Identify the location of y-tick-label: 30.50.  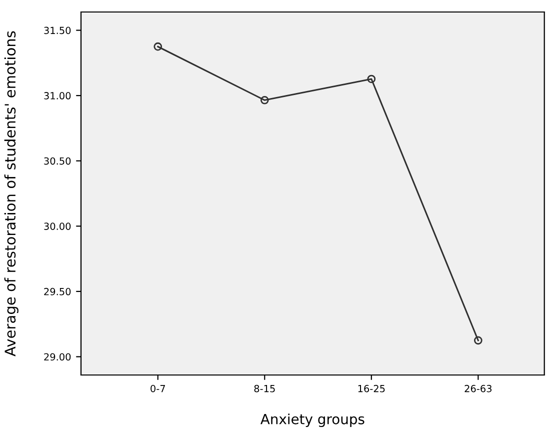
(57, 161).